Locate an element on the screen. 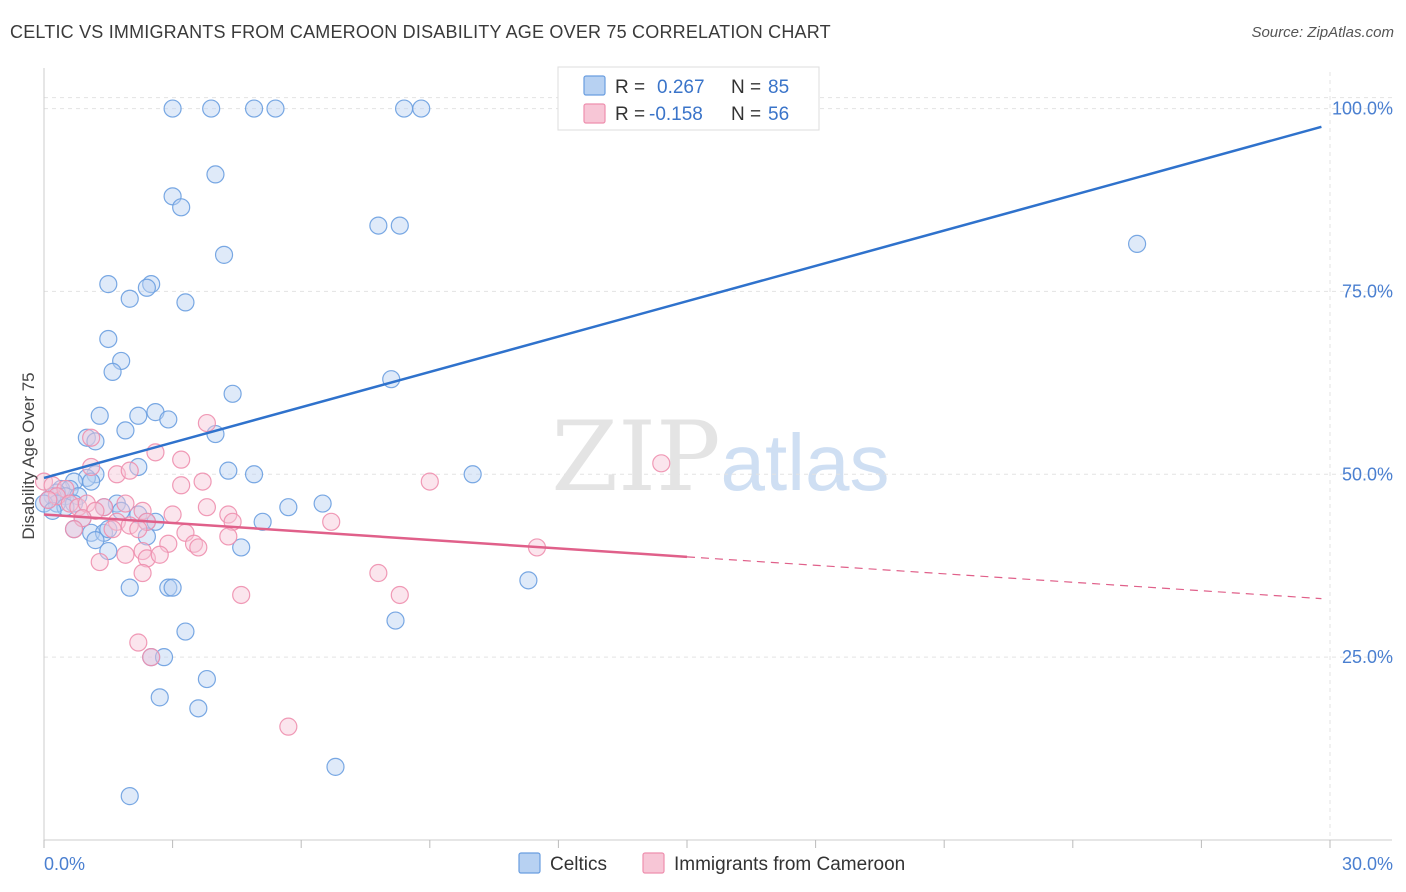 The width and height of the screenshot is (1406, 892). cameroon-trend-line is located at coordinates (365, 536).